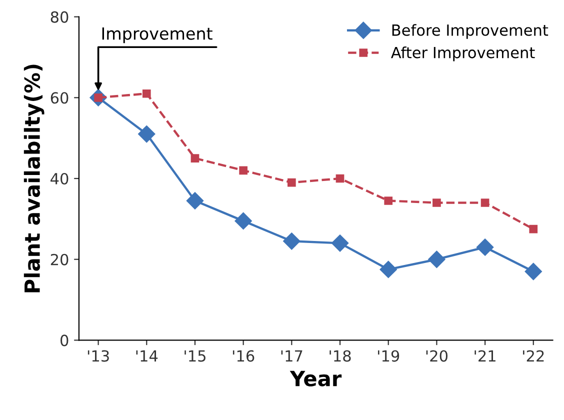  I want to click on x-tick-label: '21, so click(485, 356).